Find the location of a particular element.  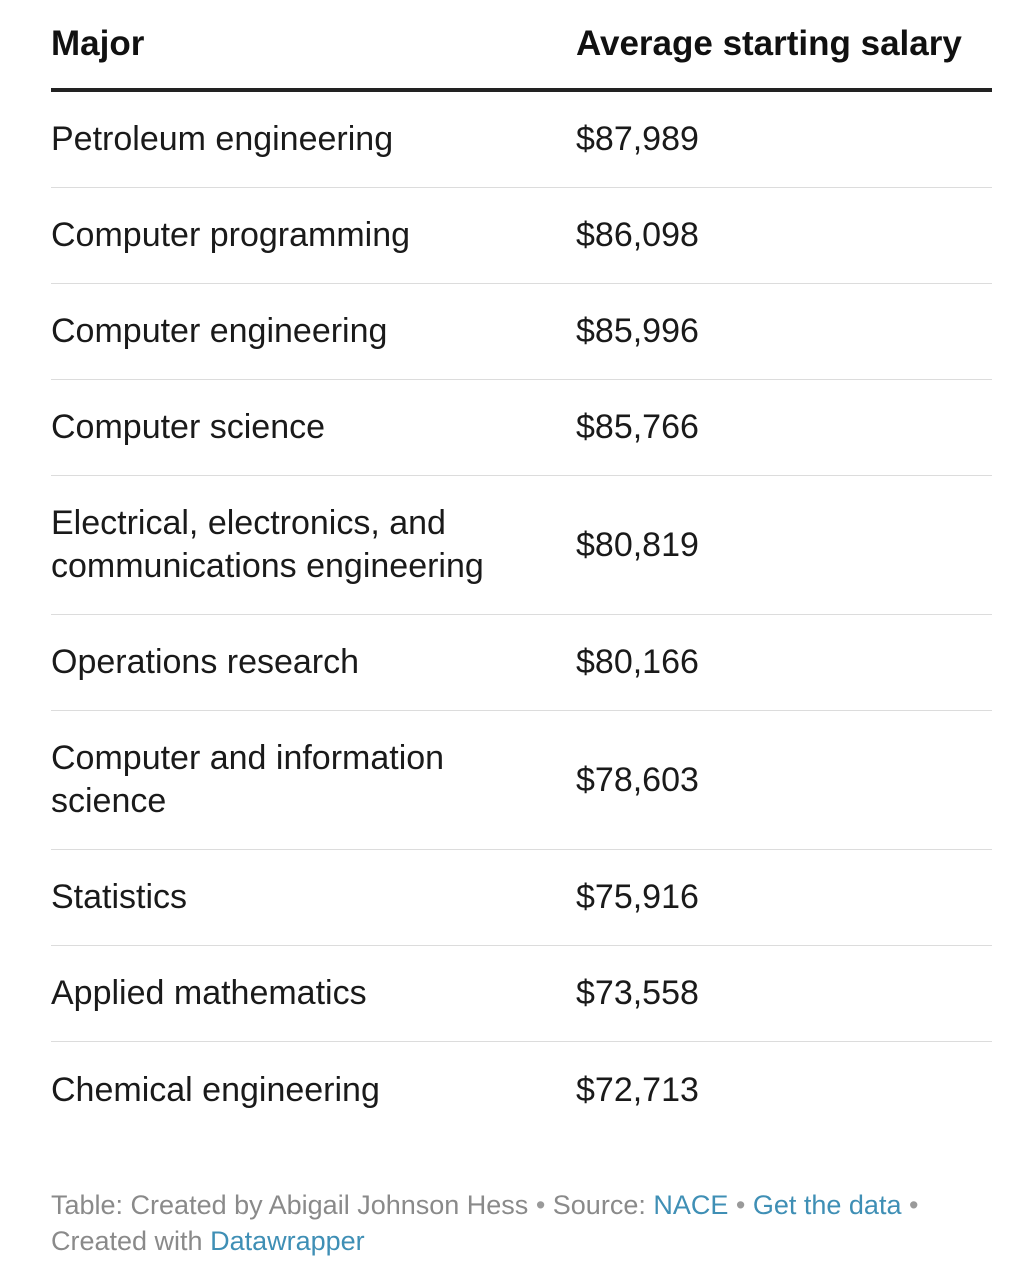

table-row: Computer and information science $78,603 is located at coordinates (521, 780).